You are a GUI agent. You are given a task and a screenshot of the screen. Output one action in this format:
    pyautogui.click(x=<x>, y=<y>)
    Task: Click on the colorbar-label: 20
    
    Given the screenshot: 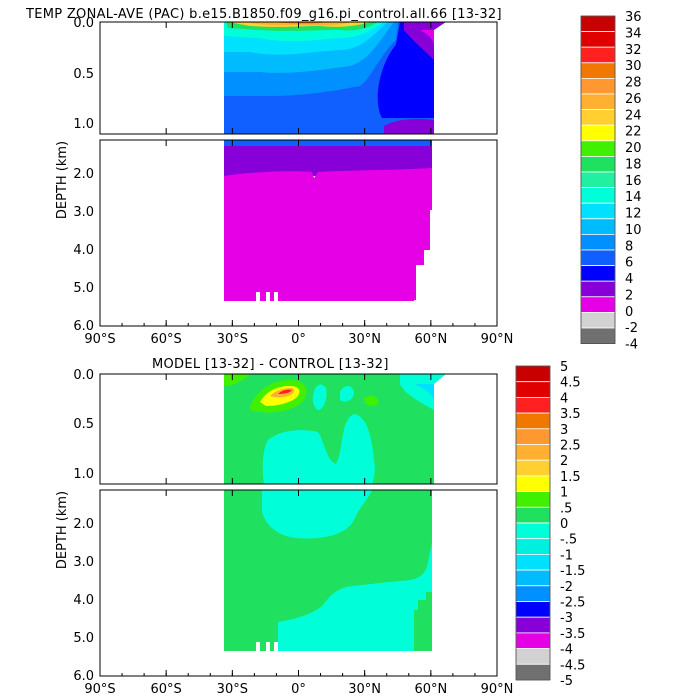 What is the action you would take?
    pyautogui.click(x=633, y=148)
    